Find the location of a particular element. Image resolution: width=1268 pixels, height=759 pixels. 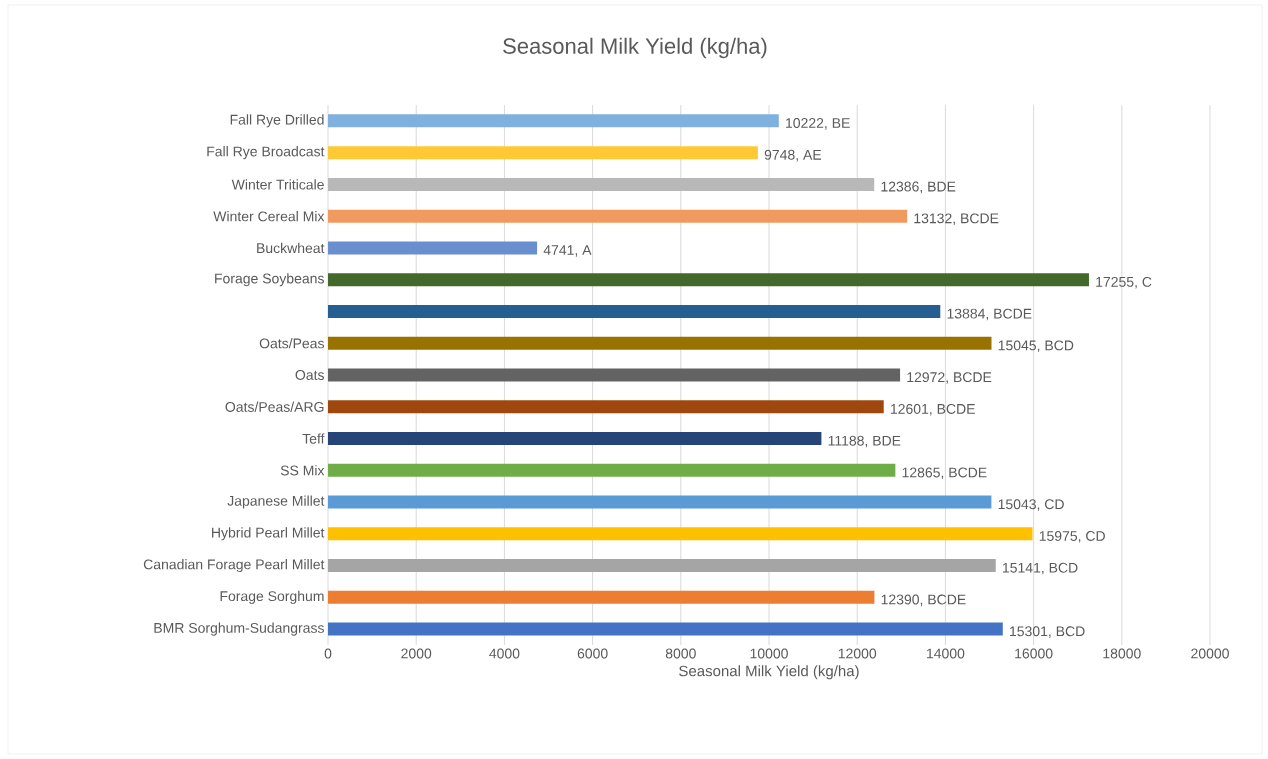

x-tick-label: 4000 is located at coordinates (504, 653).